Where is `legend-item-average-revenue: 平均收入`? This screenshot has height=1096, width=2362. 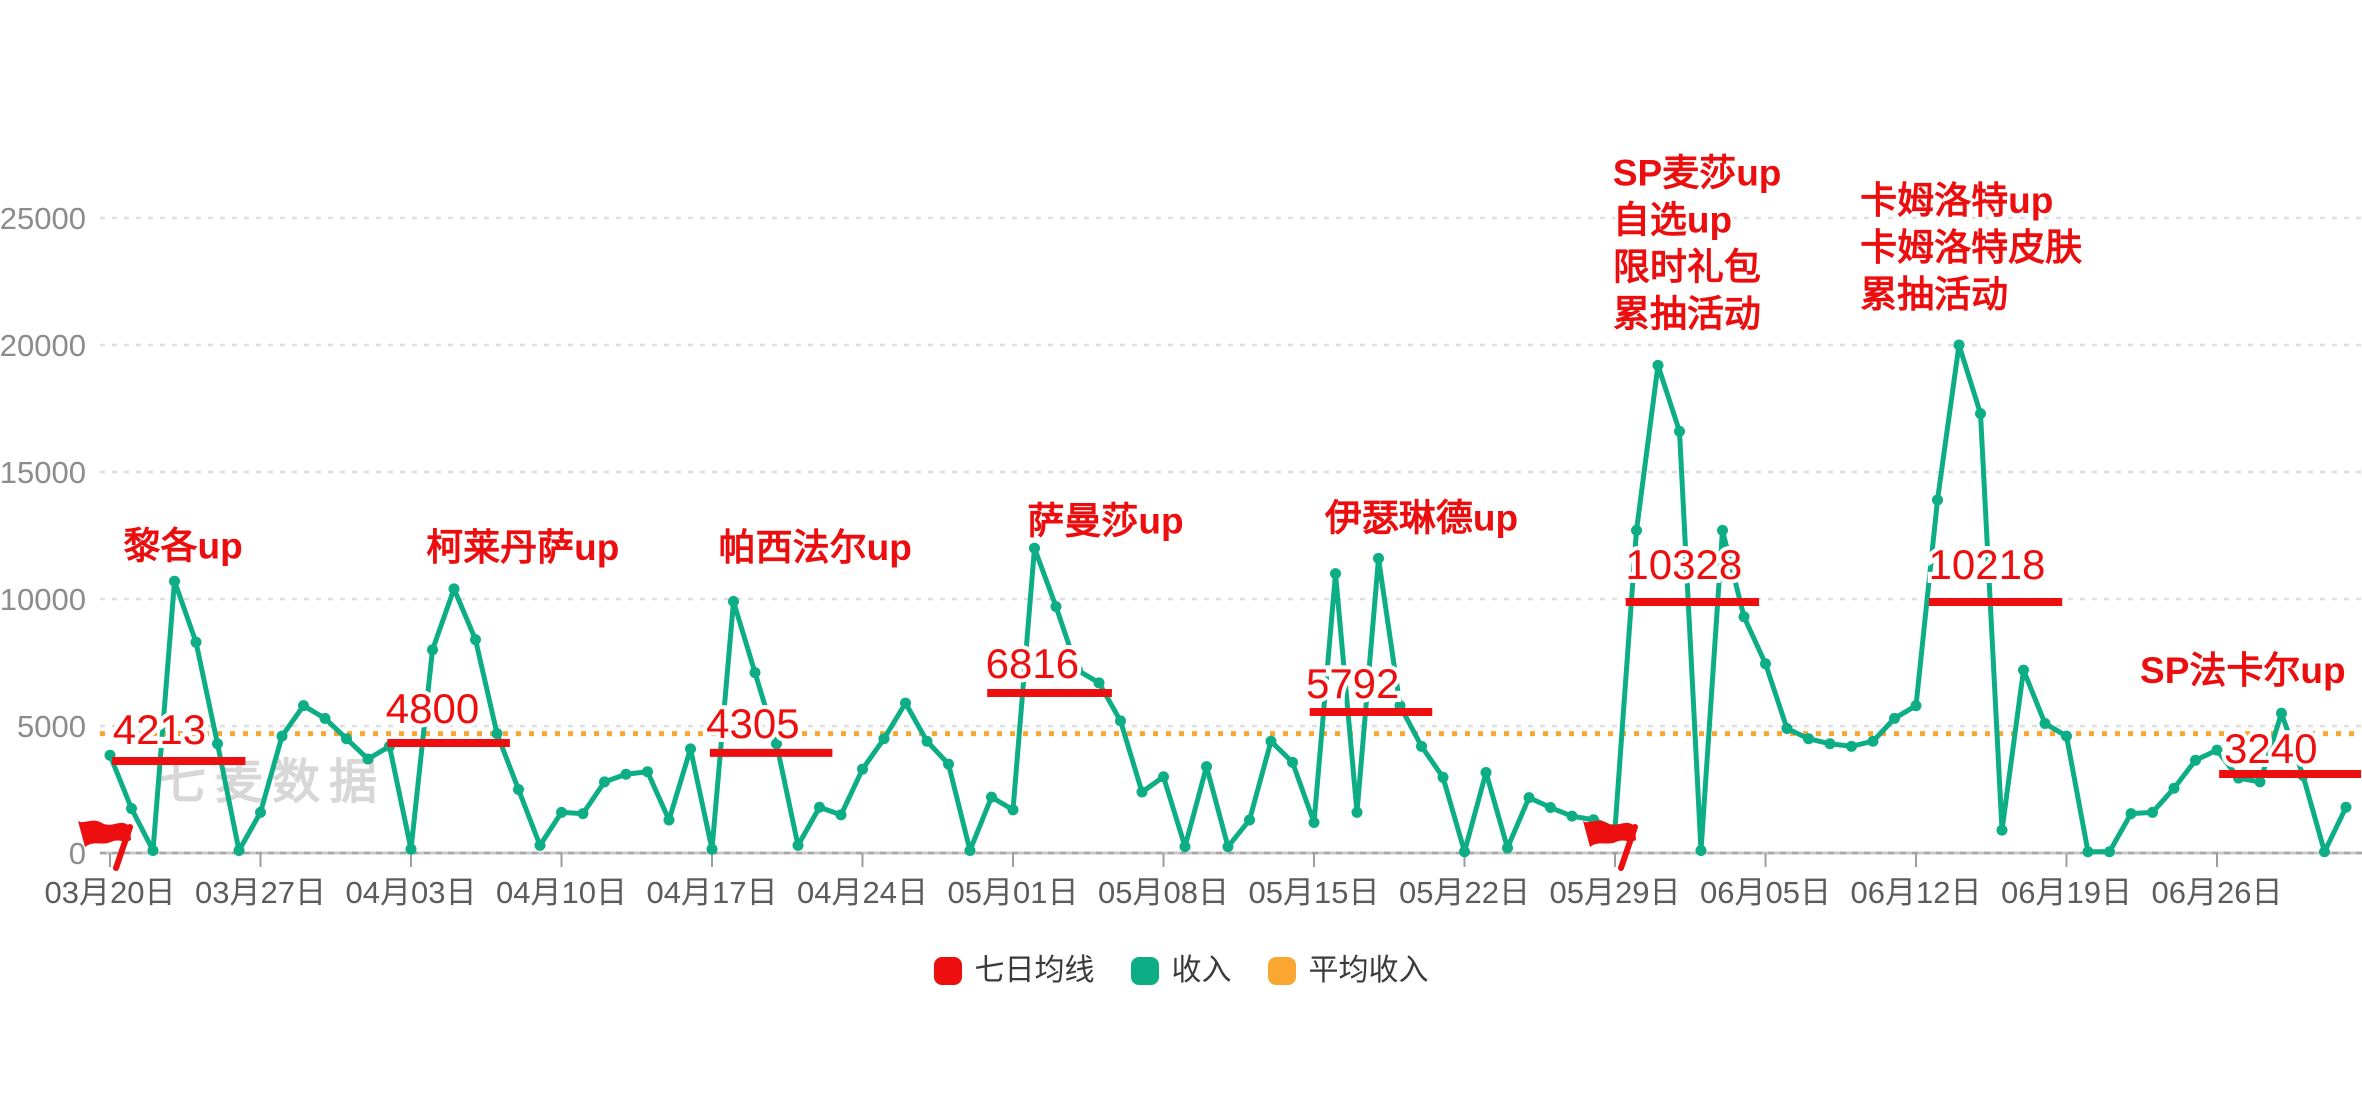
legend-item-average-revenue: 平均收入 is located at coordinates (1348, 971).